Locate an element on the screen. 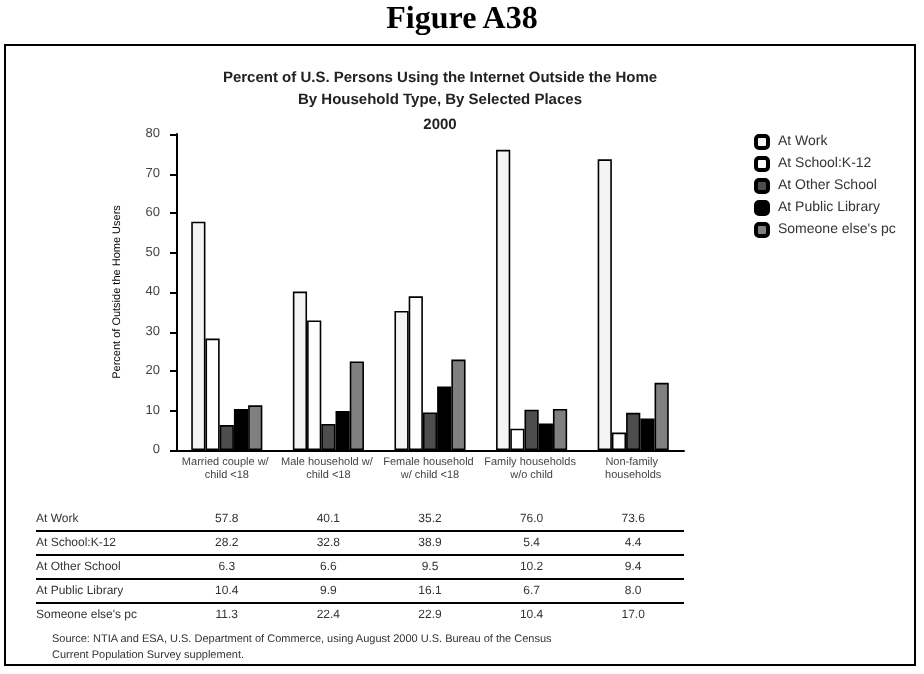  caption: Figure A38 is located at coordinates (462, 20).